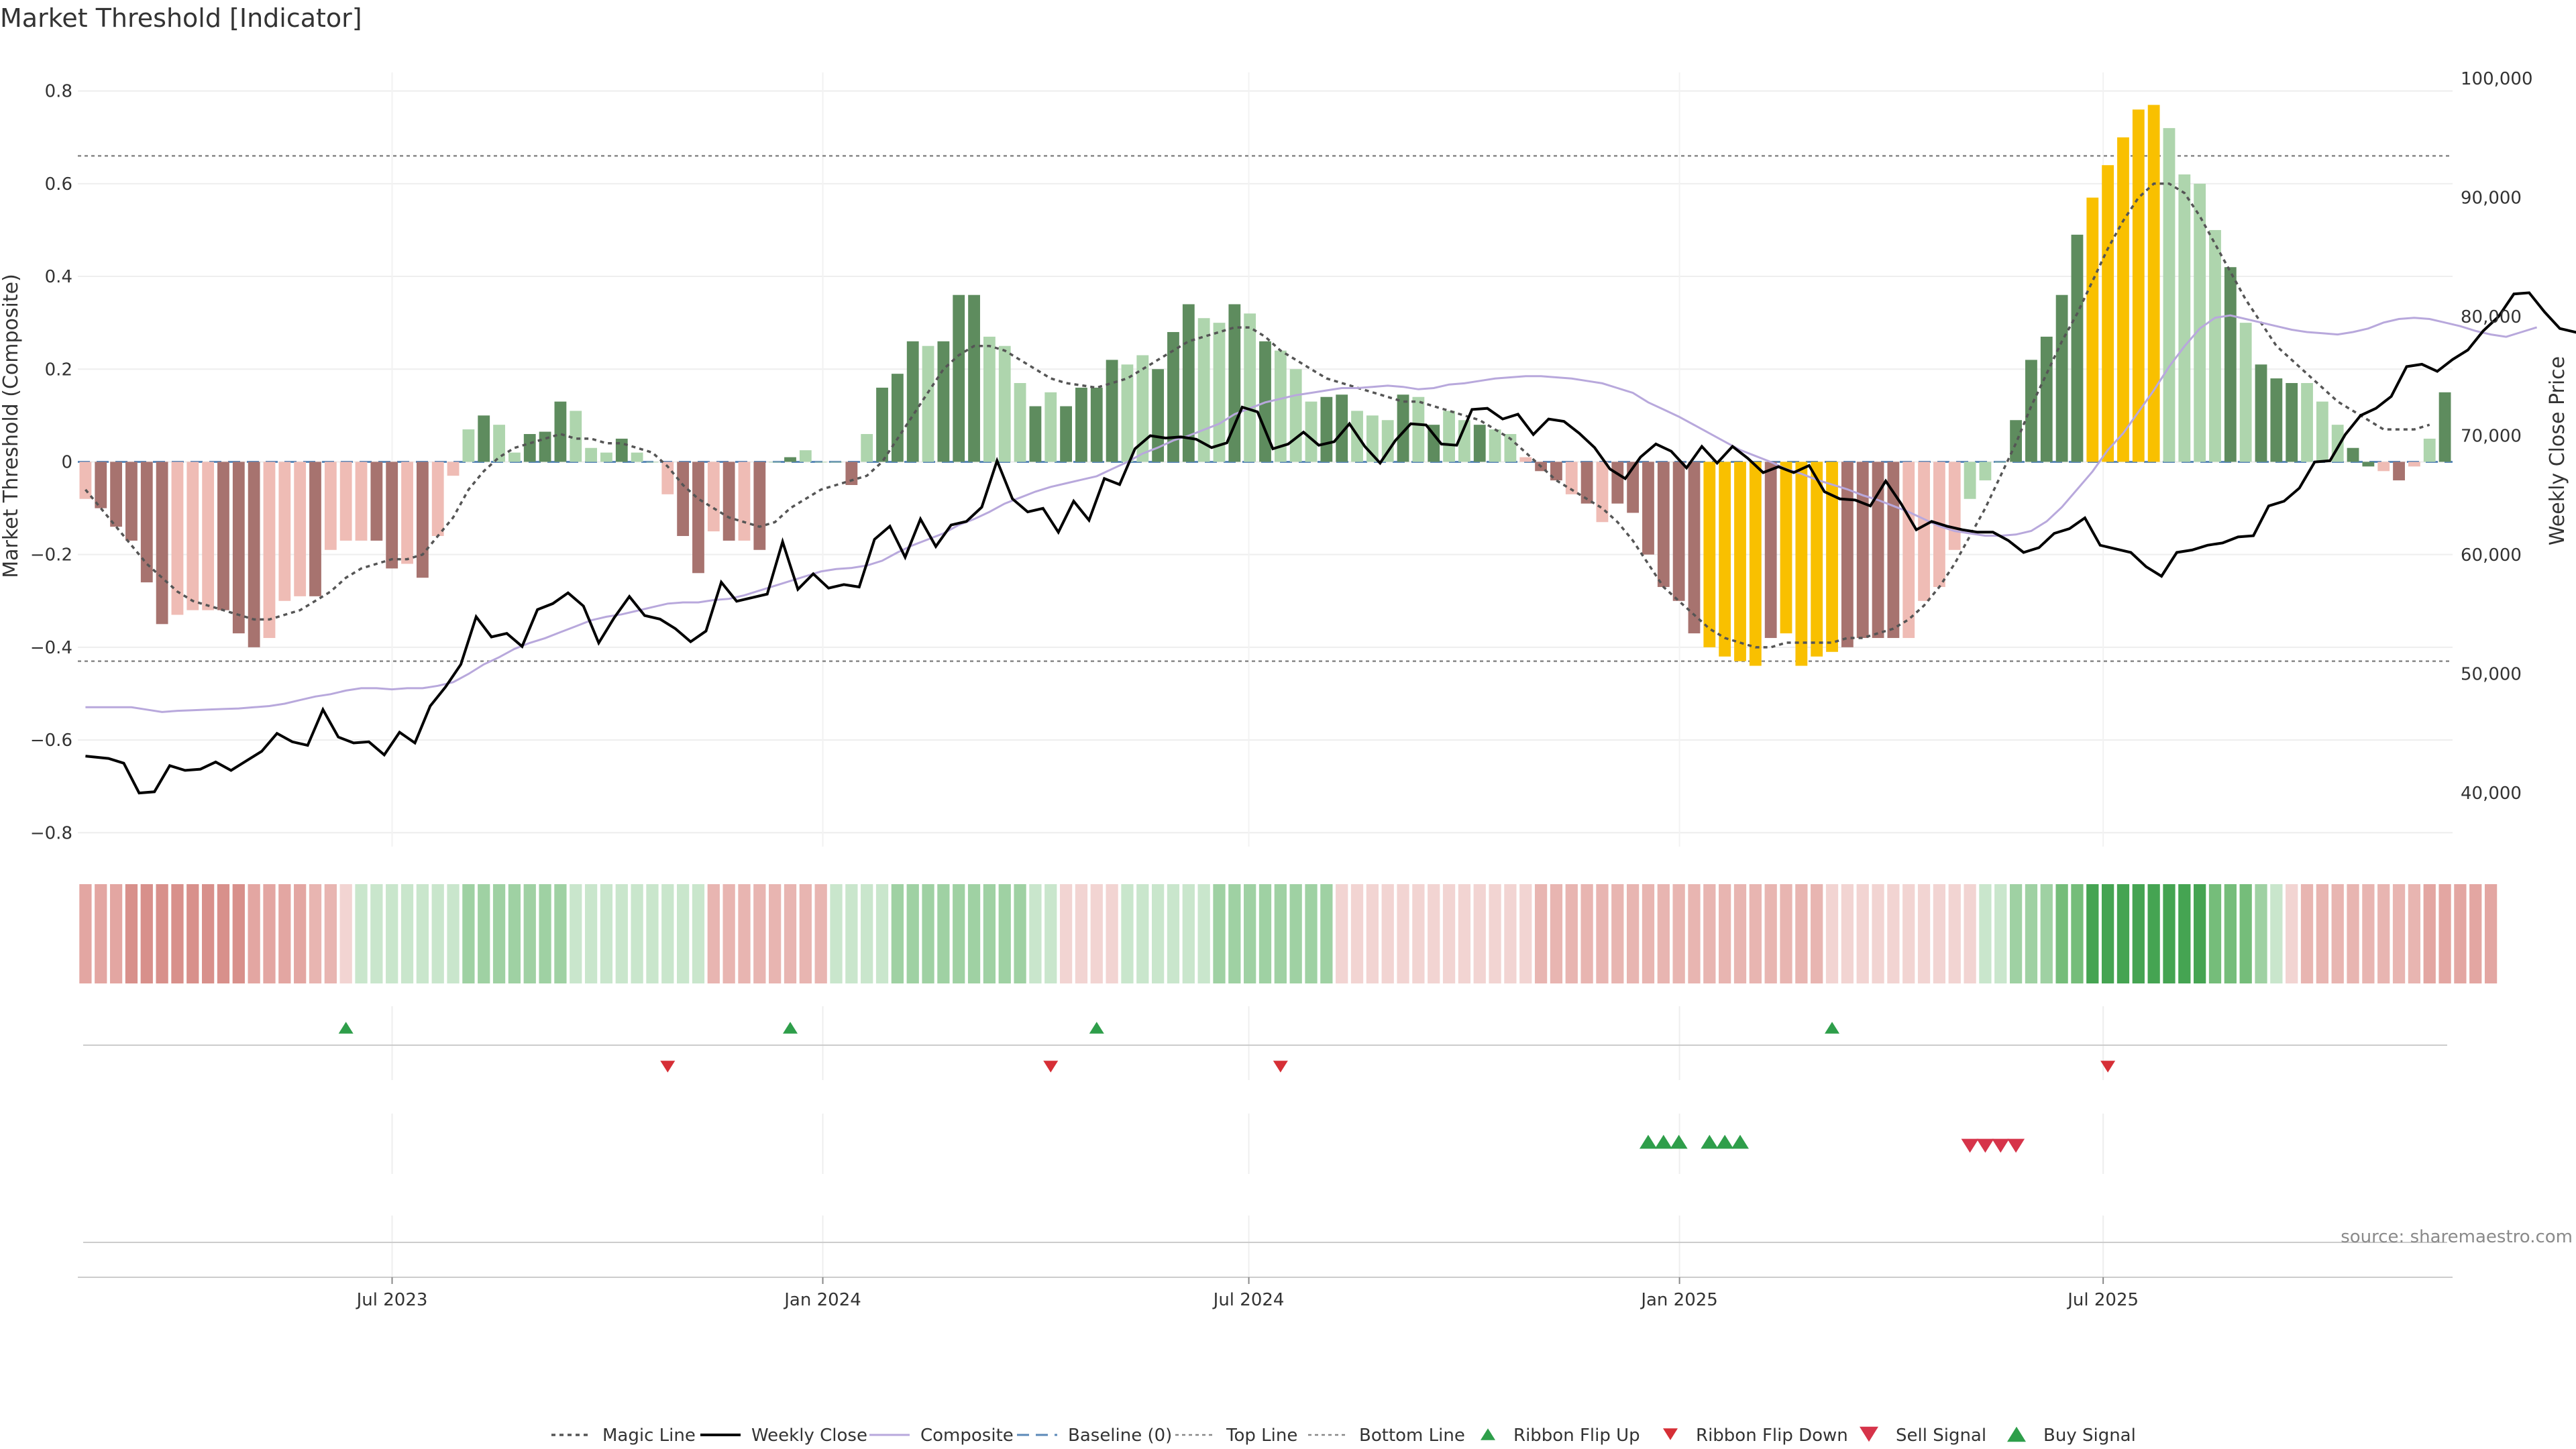 This screenshot has height=1449, width=2576. Describe the element at coordinates (1772, 1436) in the screenshot. I see `legend-label: Ribbon Flip Down` at that location.